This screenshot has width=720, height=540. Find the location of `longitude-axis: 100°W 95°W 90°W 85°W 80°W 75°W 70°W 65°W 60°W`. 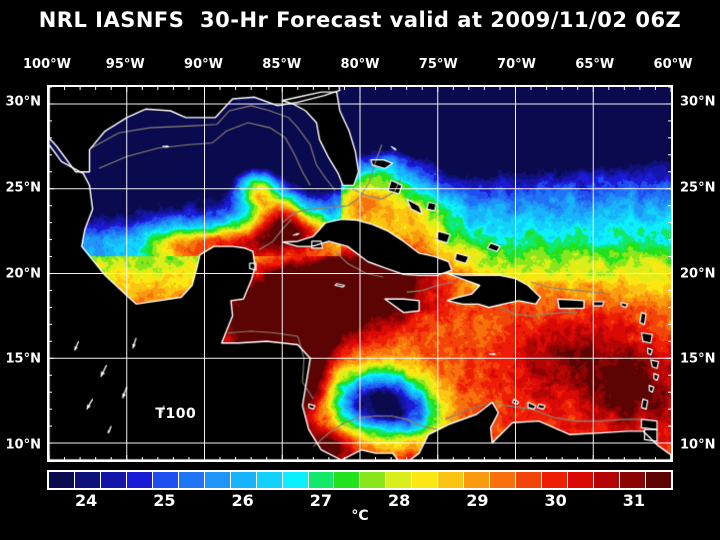

longitude-axis: 100°W 95°W 90°W 85°W 80°W 75°W 70°W 65°W 60°W is located at coordinates (357, 66).